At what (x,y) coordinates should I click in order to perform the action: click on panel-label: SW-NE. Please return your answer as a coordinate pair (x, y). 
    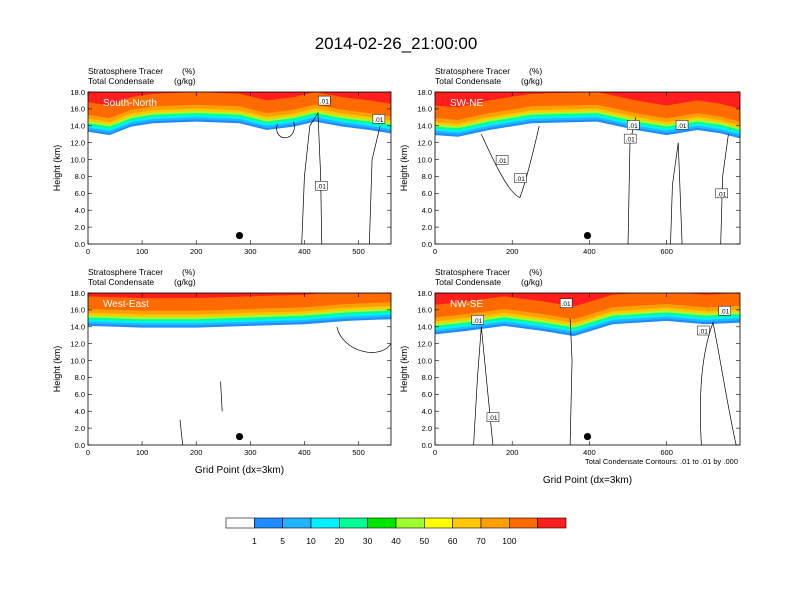
    Looking at the image, I should click on (466, 103).